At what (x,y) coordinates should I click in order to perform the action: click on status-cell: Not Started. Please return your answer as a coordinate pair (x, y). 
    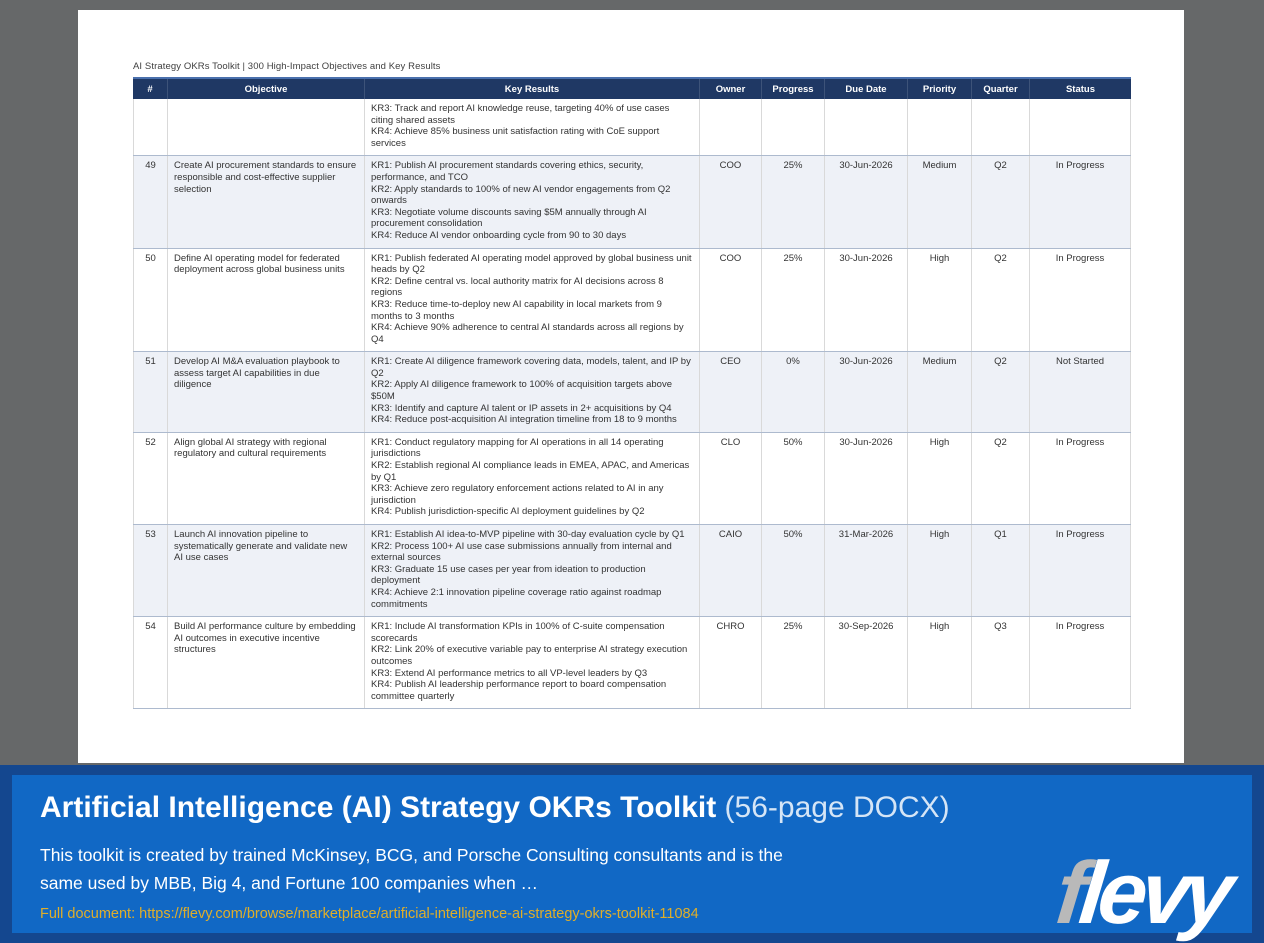
    Looking at the image, I should click on (1080, 392).